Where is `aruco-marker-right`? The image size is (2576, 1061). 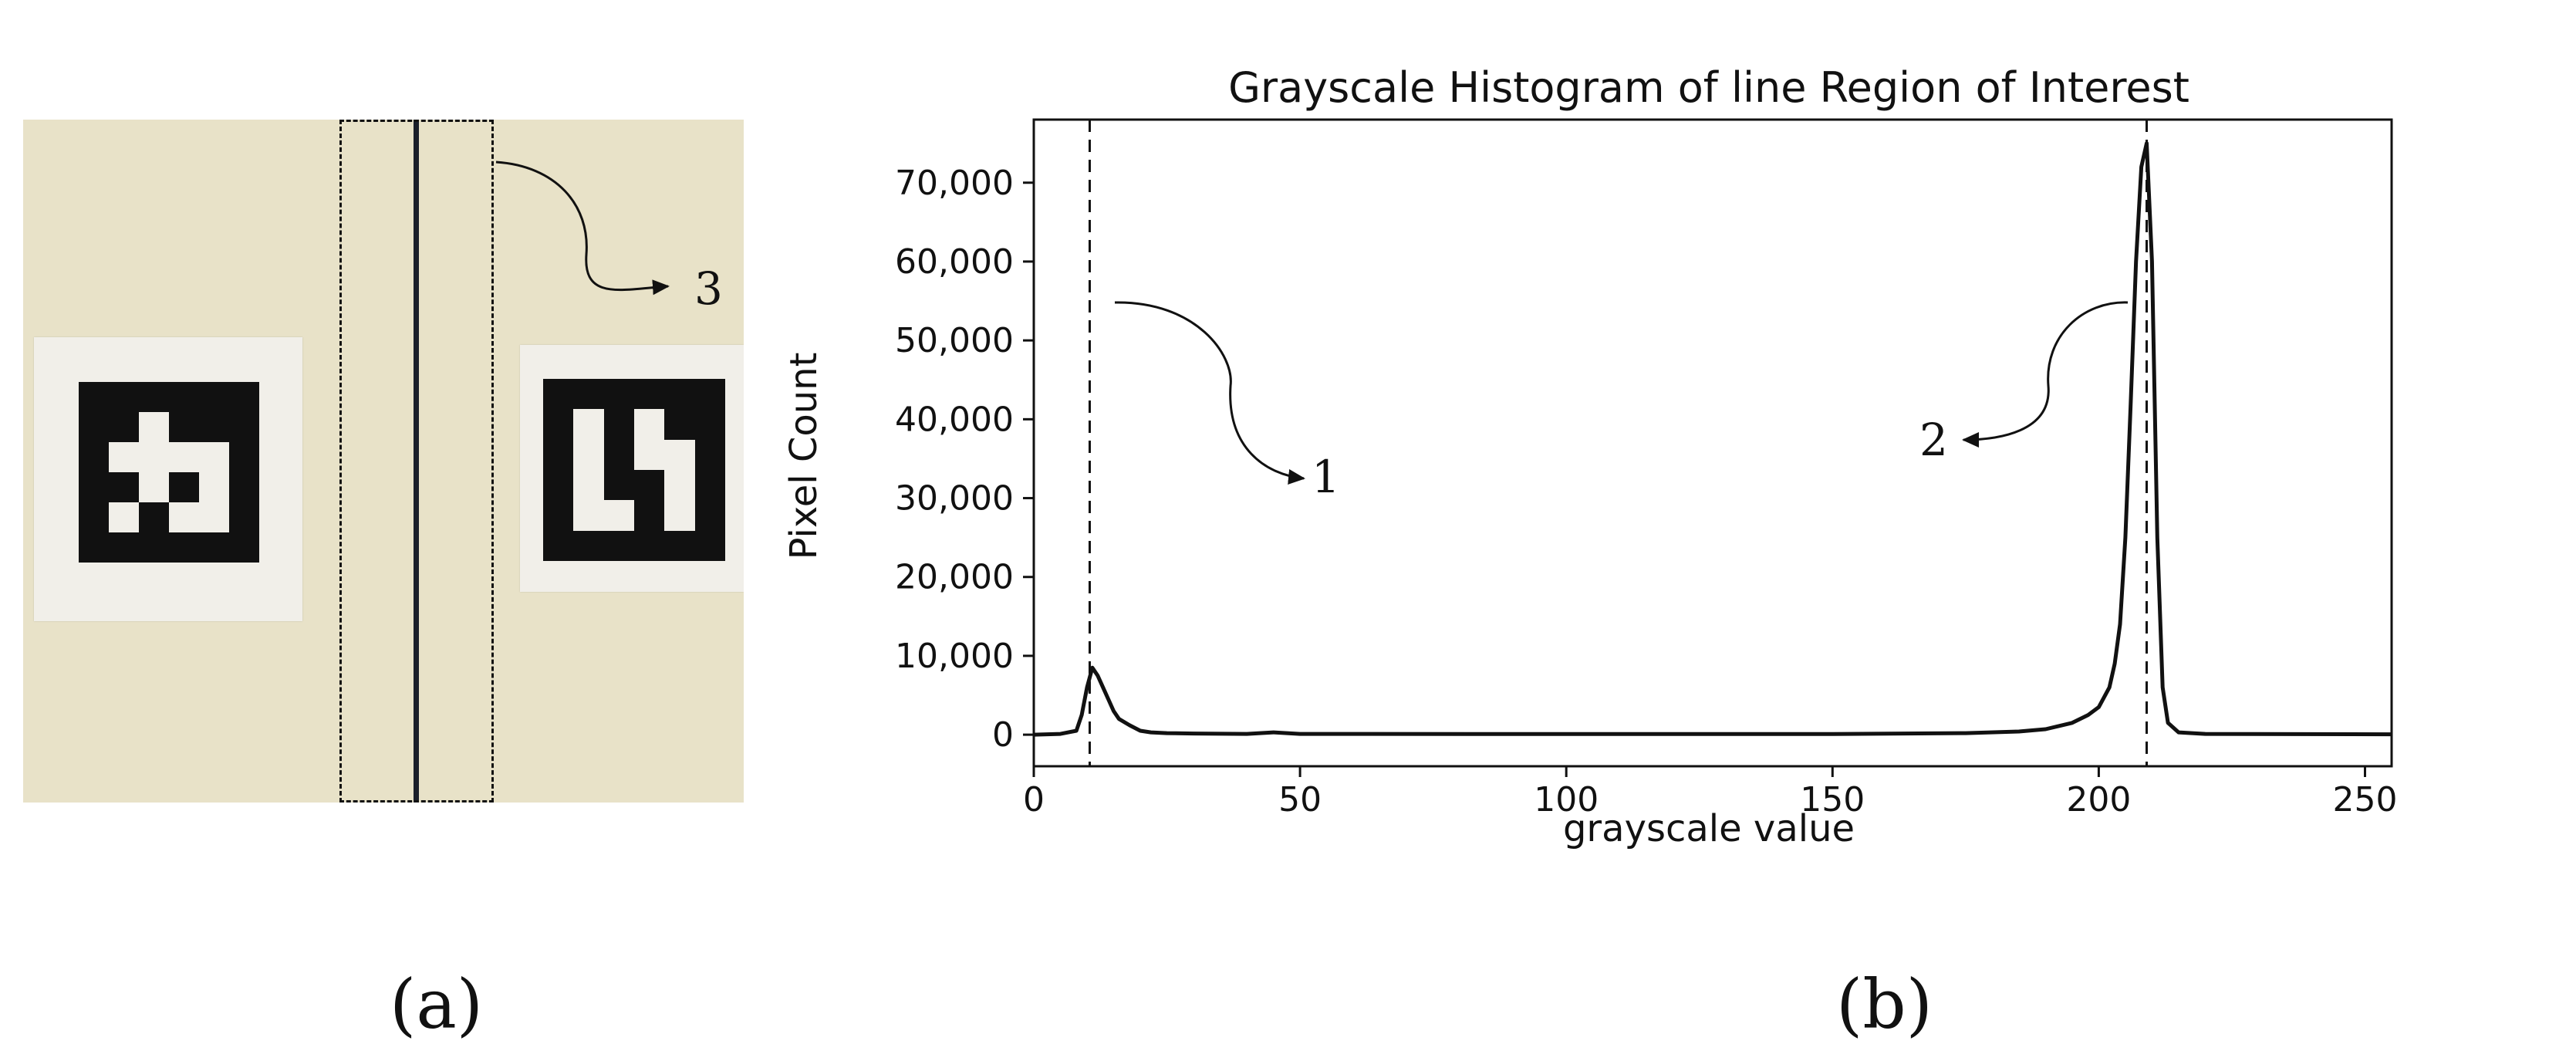 aruco-marker-right is located at coordinates (632, 469).